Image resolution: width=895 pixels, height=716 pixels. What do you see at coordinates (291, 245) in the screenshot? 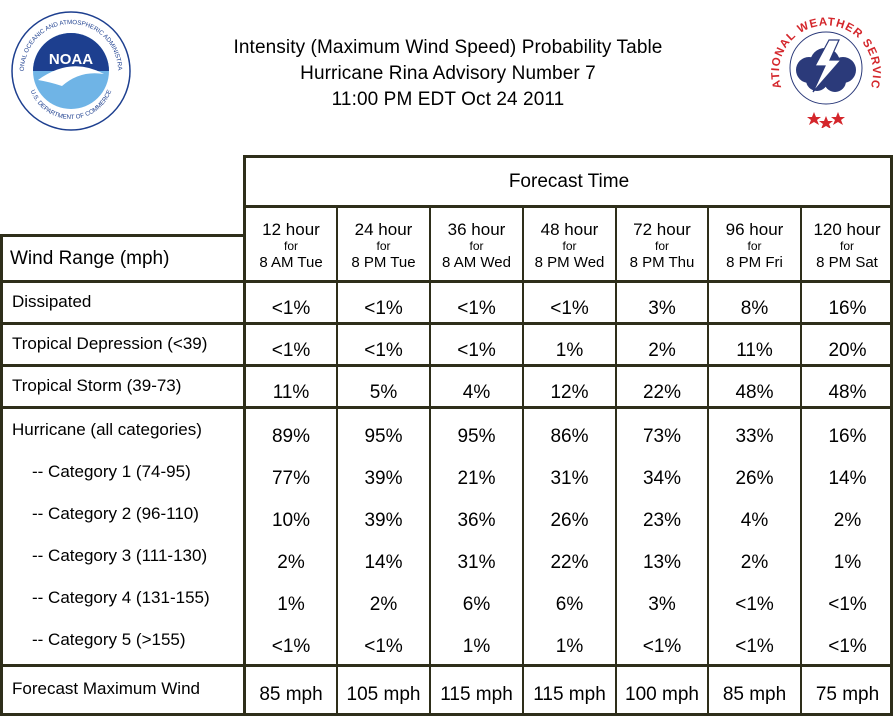
I see `column-header-12h: 12 hour for 8 AM Tue` at bounding box center [291, 245].